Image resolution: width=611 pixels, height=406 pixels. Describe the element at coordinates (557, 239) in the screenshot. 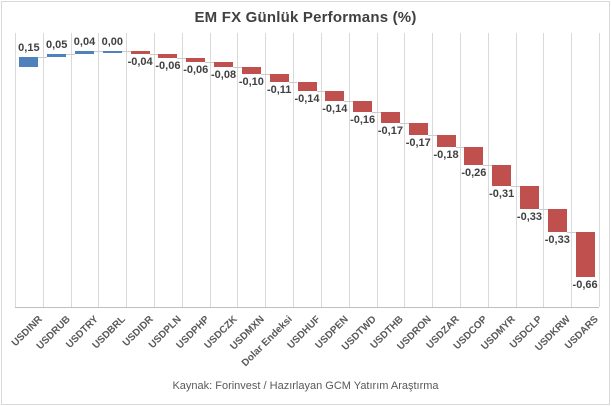

I see `value-label-USDKRW: -0,33` at that location.